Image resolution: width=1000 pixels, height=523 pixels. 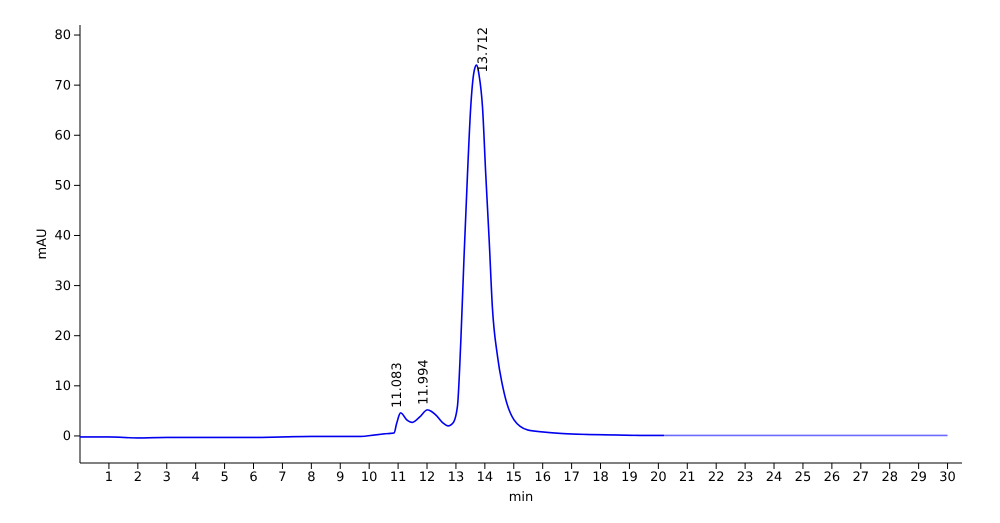 I want to click on x-tick-label: 30, so click(x=947, y=478).